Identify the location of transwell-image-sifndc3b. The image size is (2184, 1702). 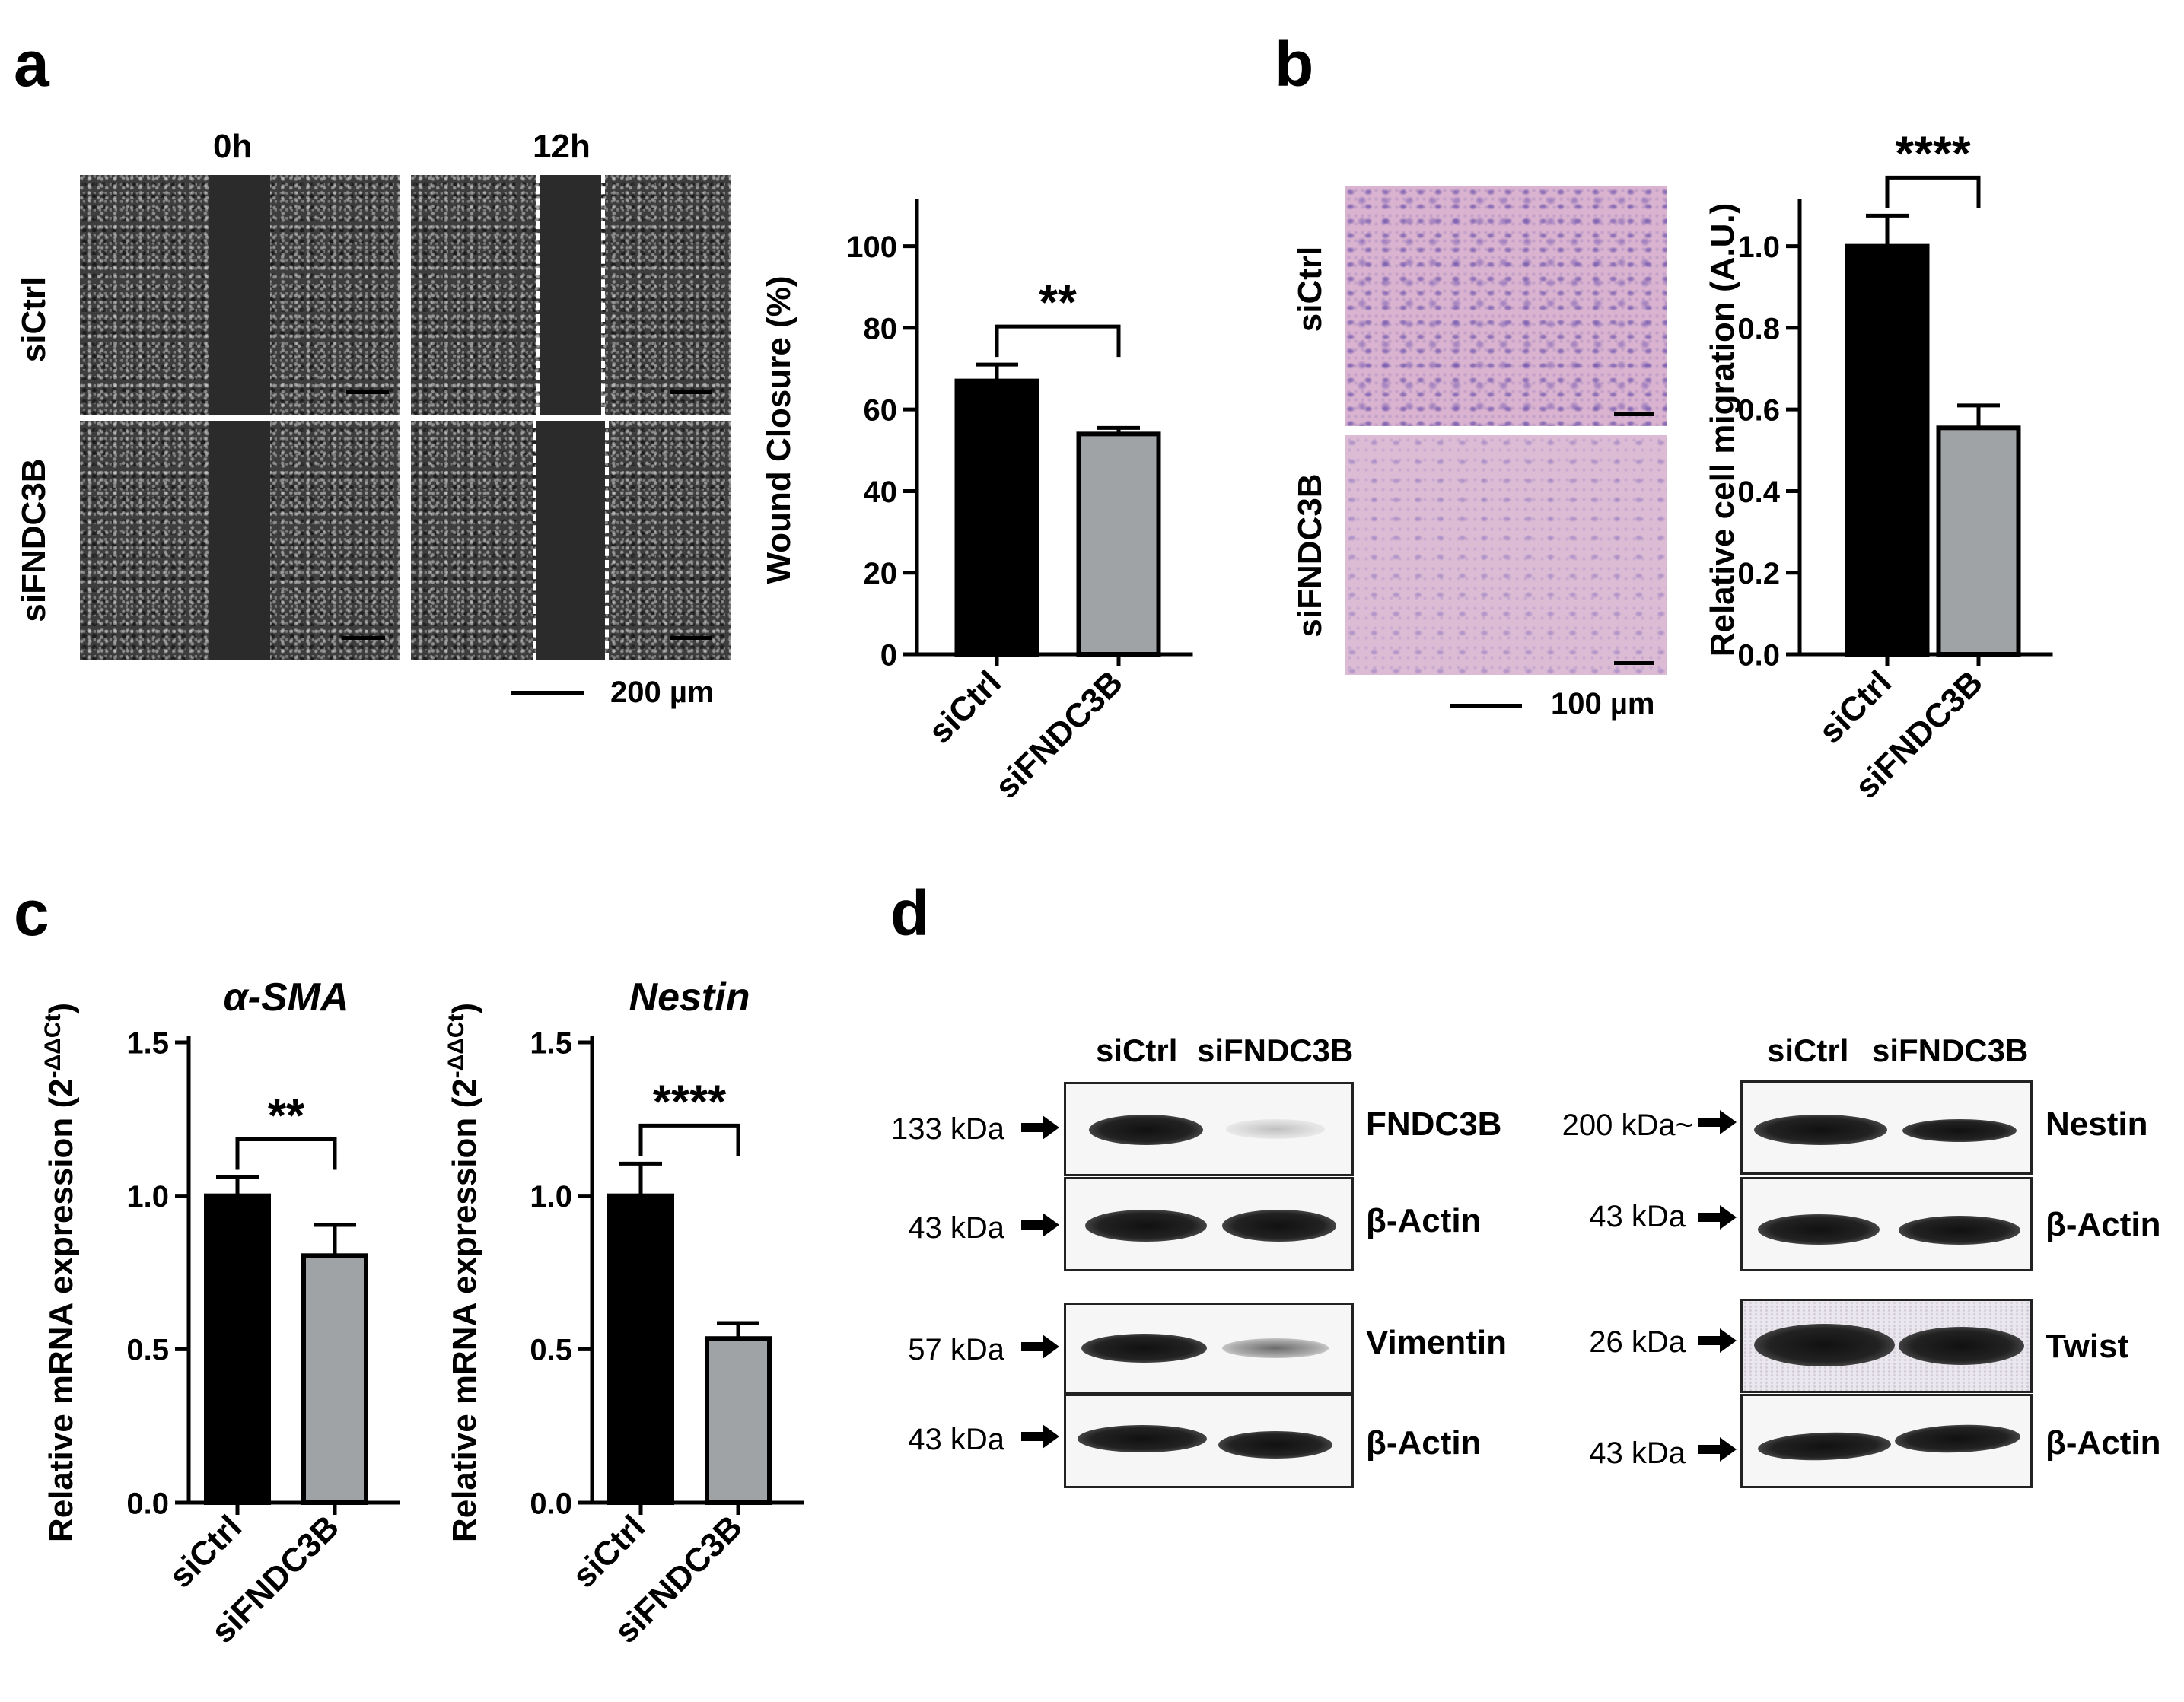
(1506, 555).